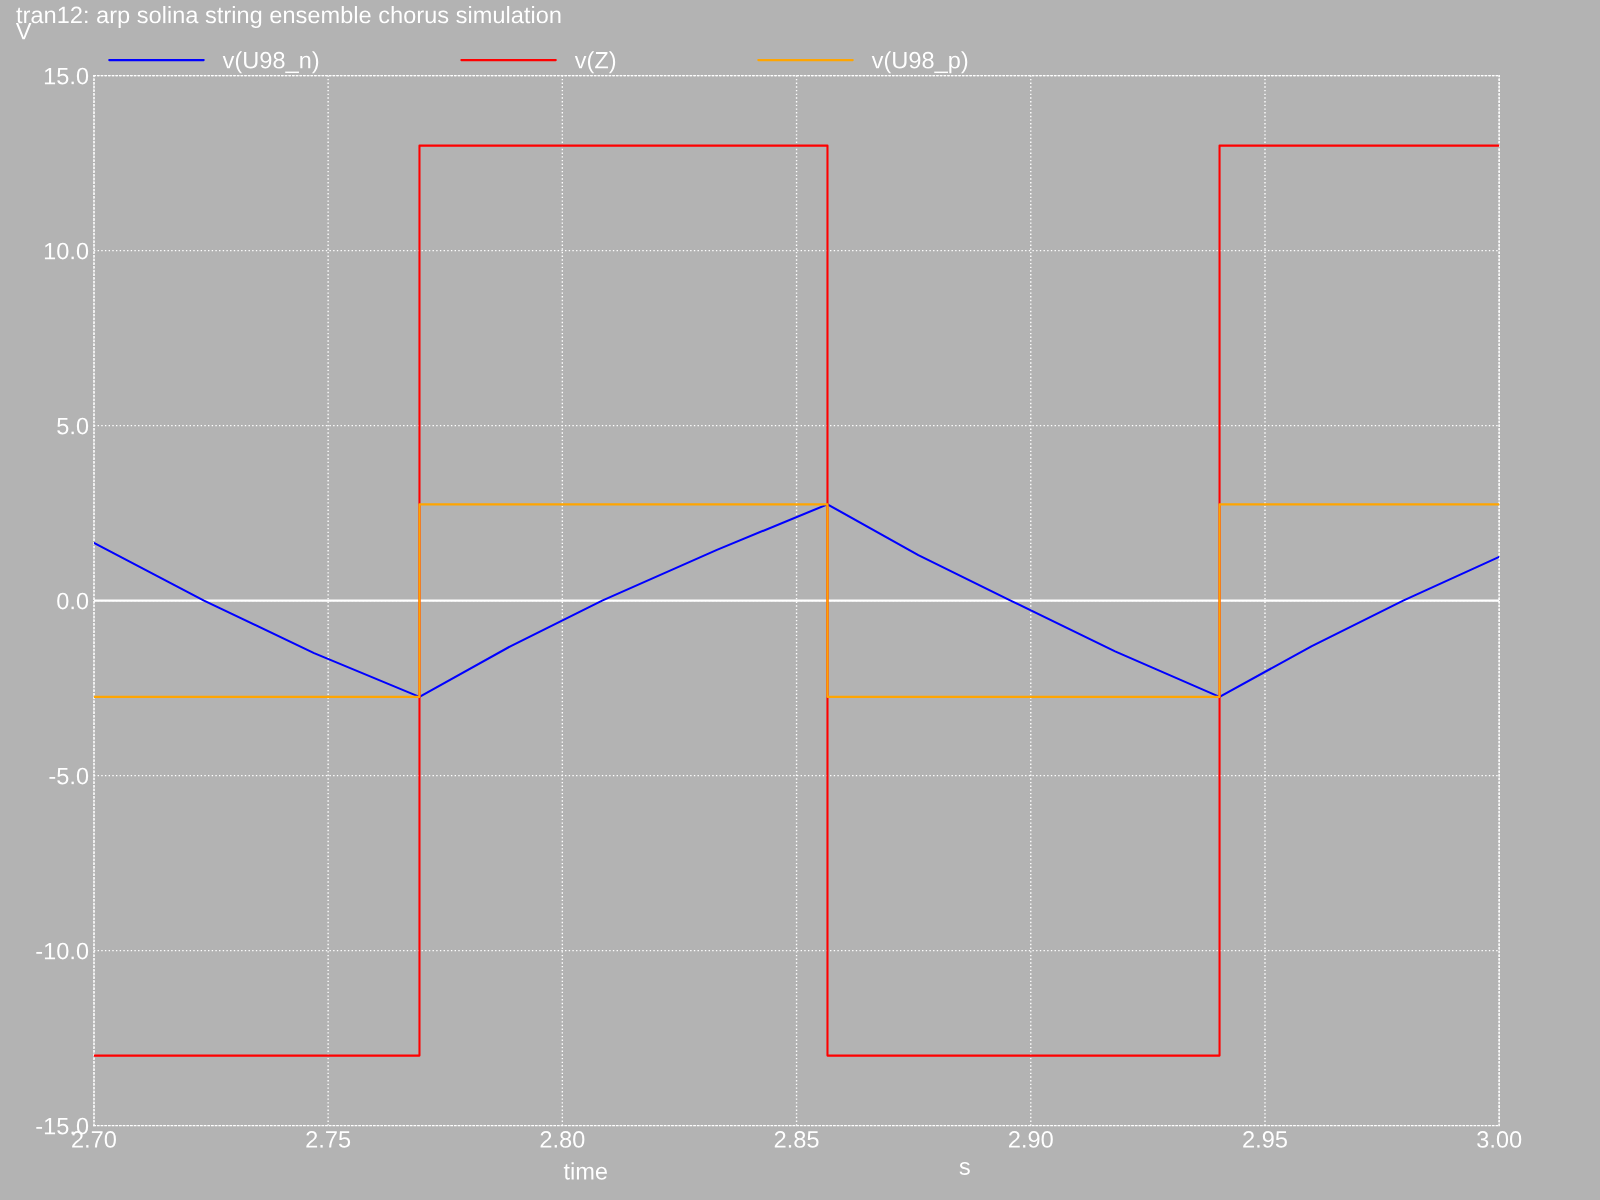 The image size is (1600, 1200). I want to click on x-axis-title: time, so click(585, 1171).